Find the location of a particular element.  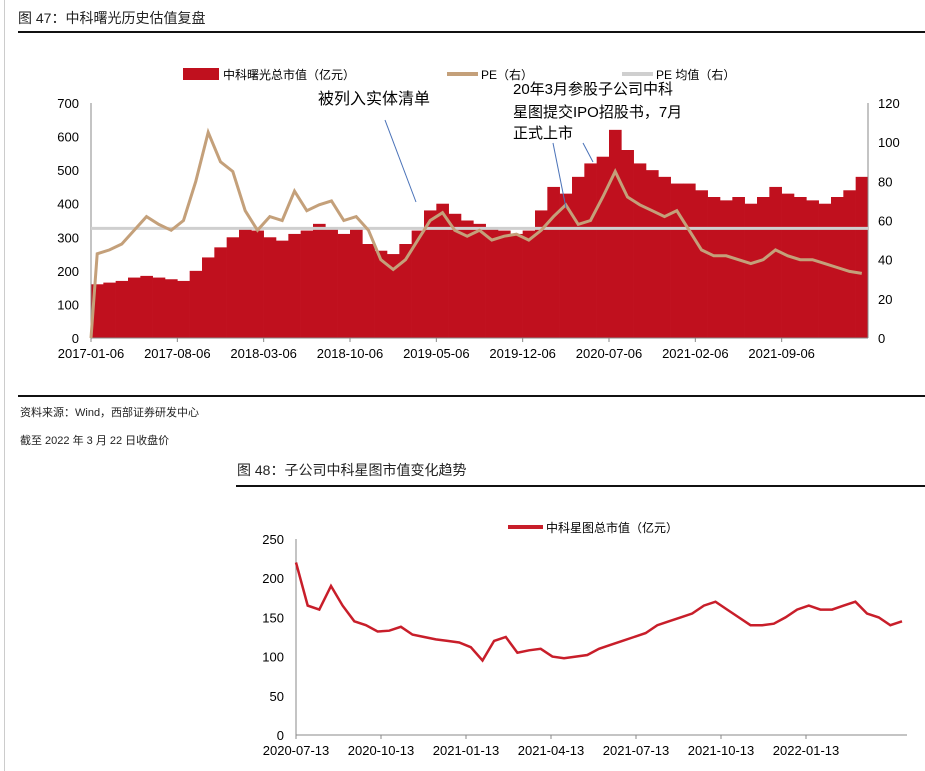

y-right-tick-label: 40 is located at coordinates (885, 260).